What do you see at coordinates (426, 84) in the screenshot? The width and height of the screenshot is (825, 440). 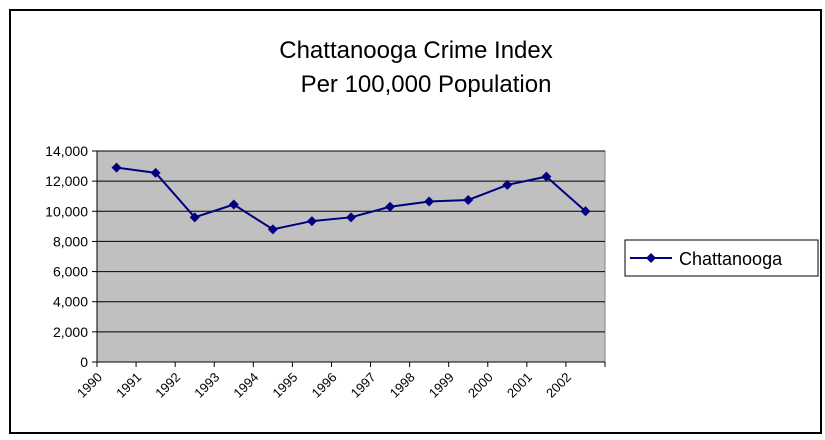 I see `chart-title-line-2: Per 100,000 Population` at bounding box center [426, 84].